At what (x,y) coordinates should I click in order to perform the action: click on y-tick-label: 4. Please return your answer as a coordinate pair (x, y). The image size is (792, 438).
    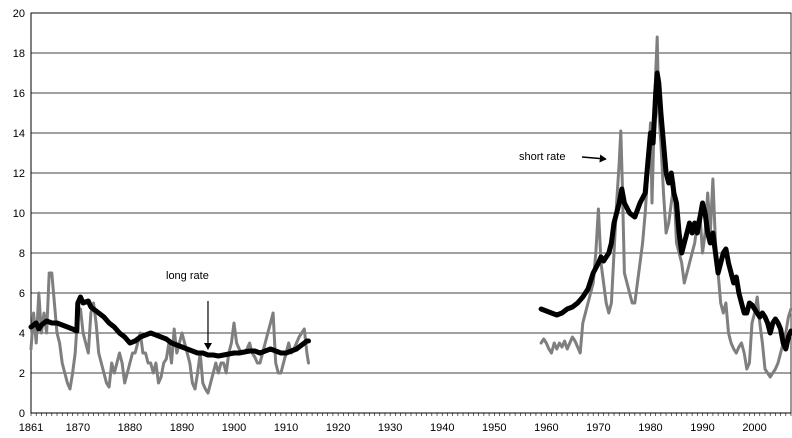
    Looking at the image, I should click on (22, 334).